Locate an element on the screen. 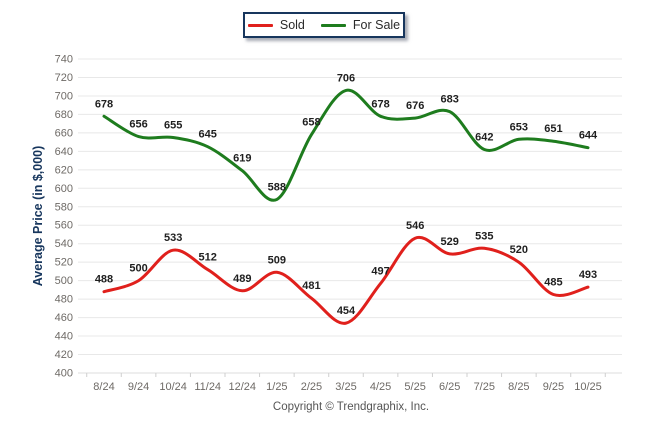  value-label-sold: 488 is located at coordinates (104, 280).